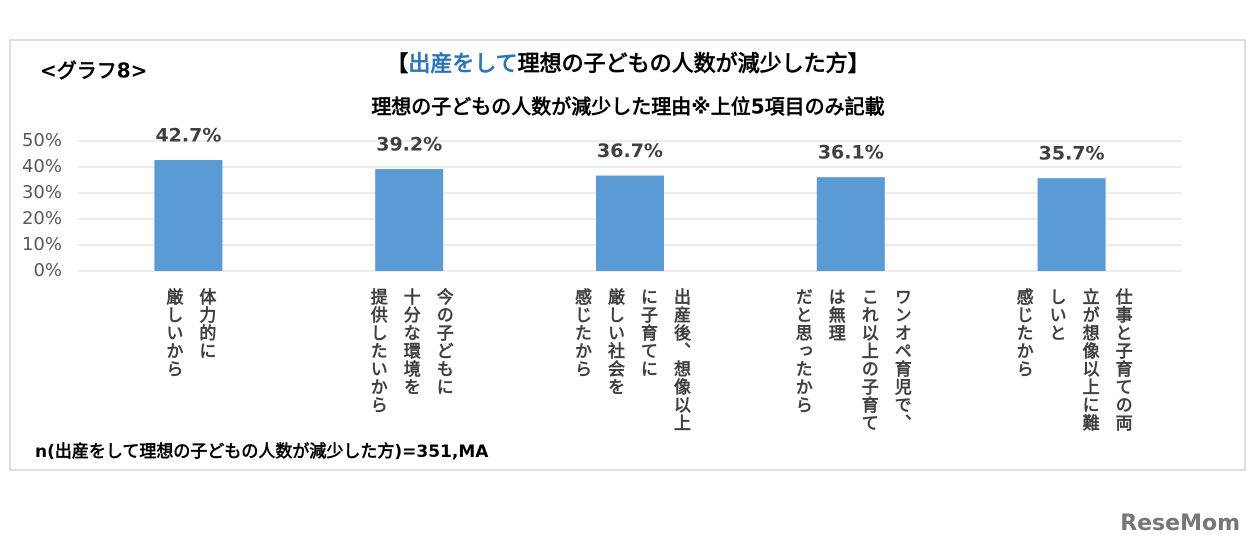 The height and width of the screenshot is (544, 1256). I want to click on x-tick-label: 今の子どもに 十分な環境を 提供したいから, so click(409, 351).